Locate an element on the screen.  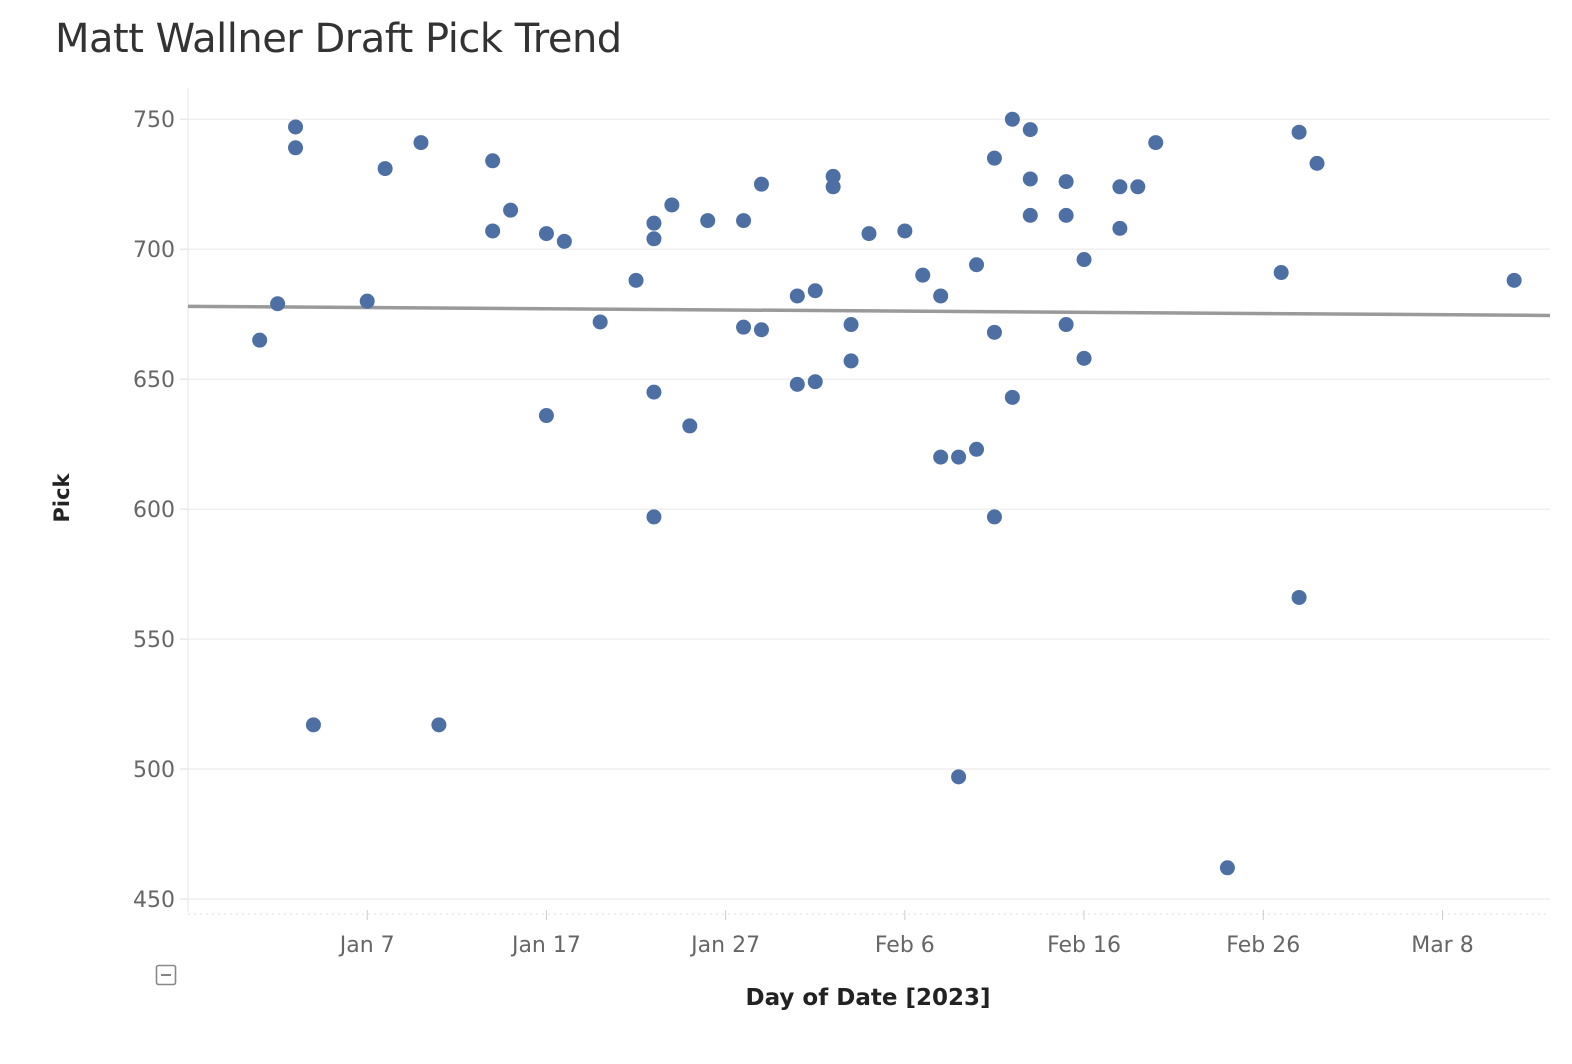
chart-title: Matt Wallner Draft Pick Trend is located at coordinates (338, 39).